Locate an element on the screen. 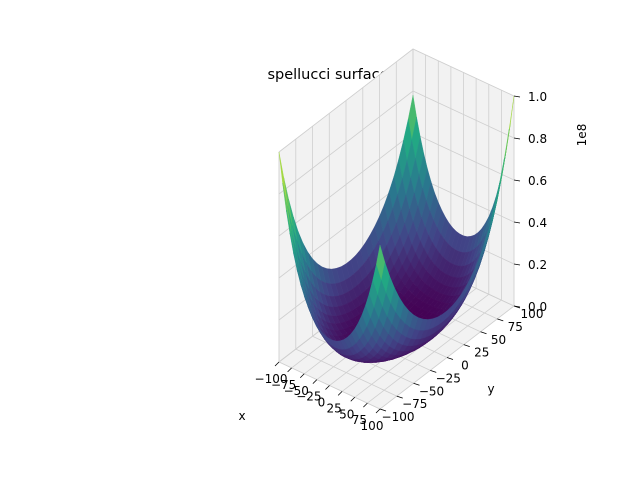  y-tick-label: 100 is located at coordinates (532, 314).